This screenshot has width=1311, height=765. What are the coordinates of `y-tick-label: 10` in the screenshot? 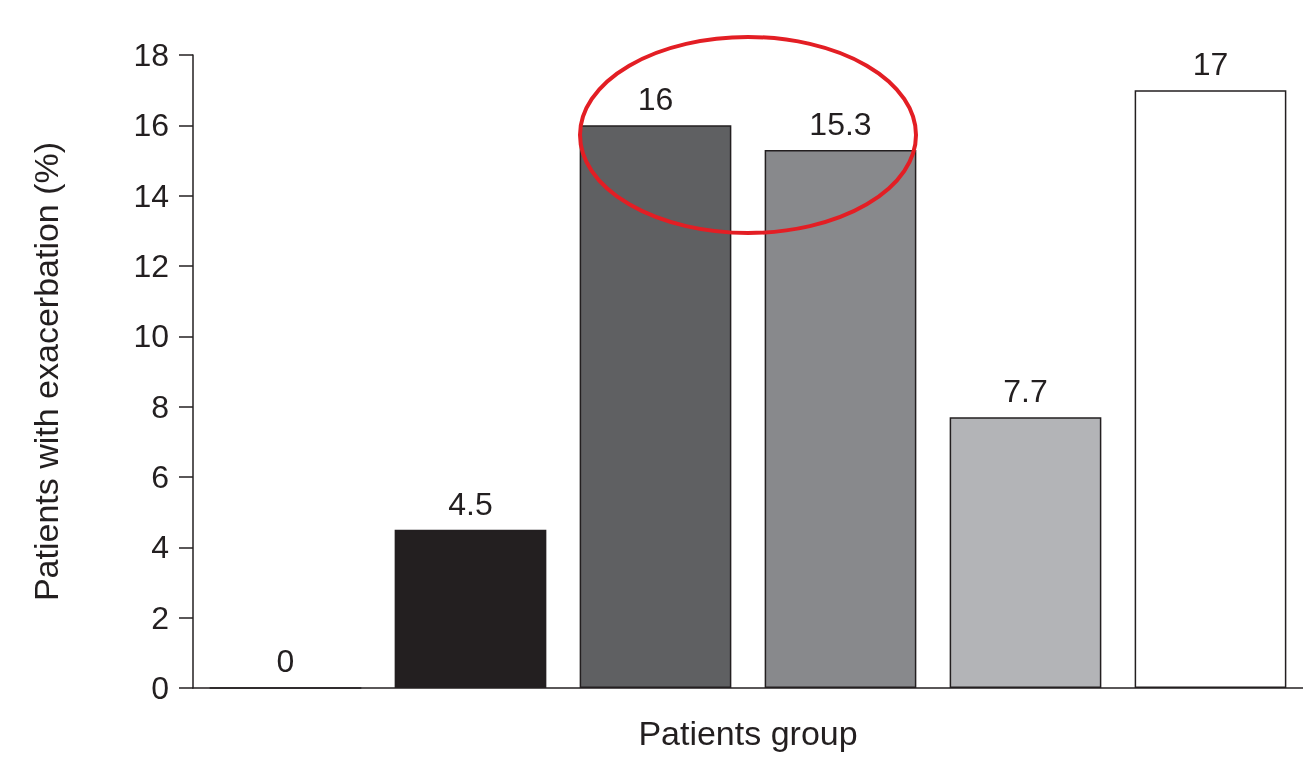 It's located at (151, 336).